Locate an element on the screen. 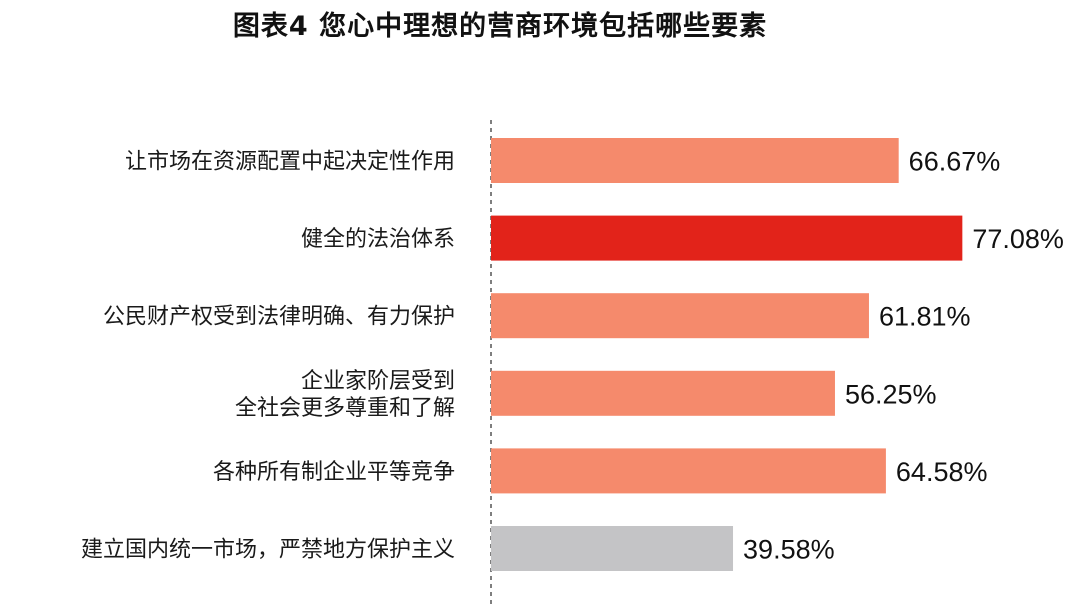 Image resolution: width=1080 pixels, height=606 pixels. category-label-4: 各种所有制企业平等竞争 is located at coordinates (334, 472).